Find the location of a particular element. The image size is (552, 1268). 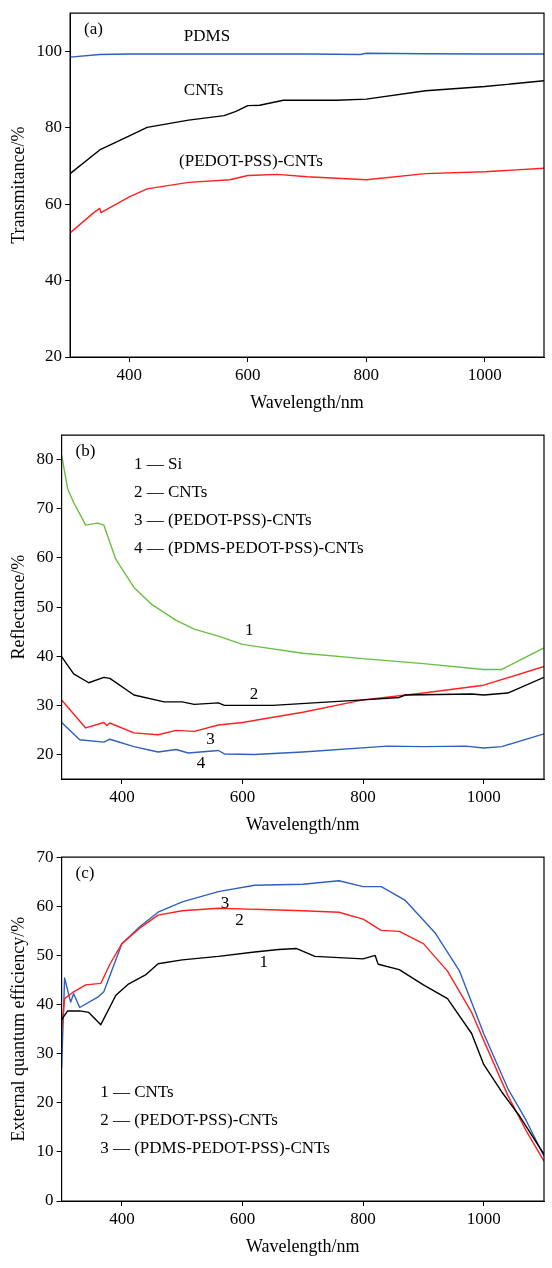

annotation: 2 — (PEDOT-PSS)-CNTs is located at coordinates (189, 1120).